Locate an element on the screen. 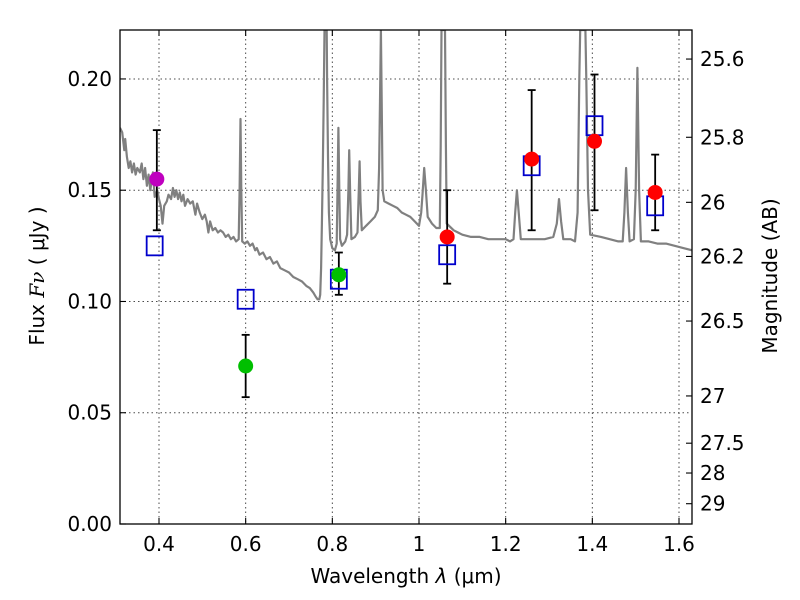 The height and width of the screenshot is (600, 800). x-tick-label: 1 is located at coordinates (419, 544).